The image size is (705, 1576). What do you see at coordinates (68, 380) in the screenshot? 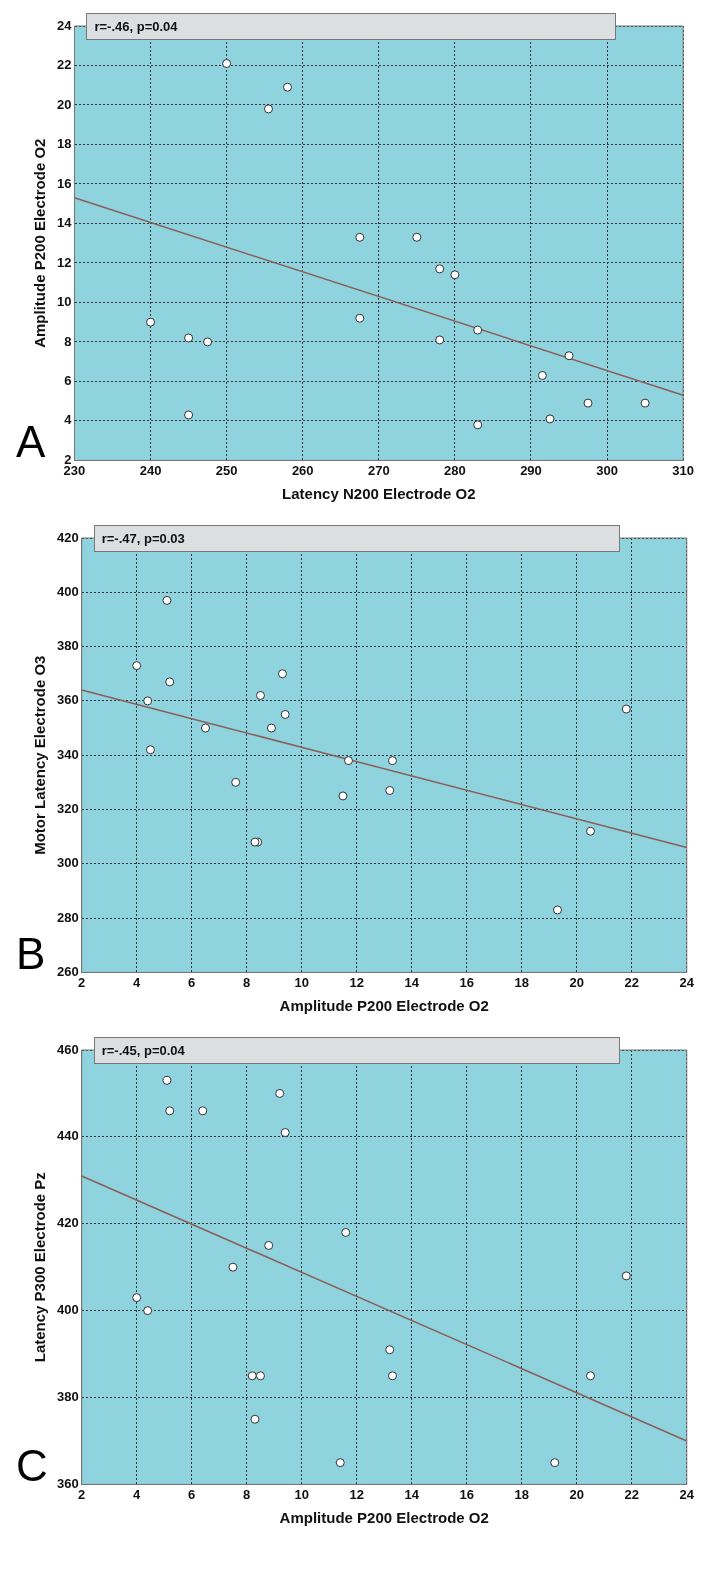
I see `y-tick-label: 6` at bounding box center [68, 380].